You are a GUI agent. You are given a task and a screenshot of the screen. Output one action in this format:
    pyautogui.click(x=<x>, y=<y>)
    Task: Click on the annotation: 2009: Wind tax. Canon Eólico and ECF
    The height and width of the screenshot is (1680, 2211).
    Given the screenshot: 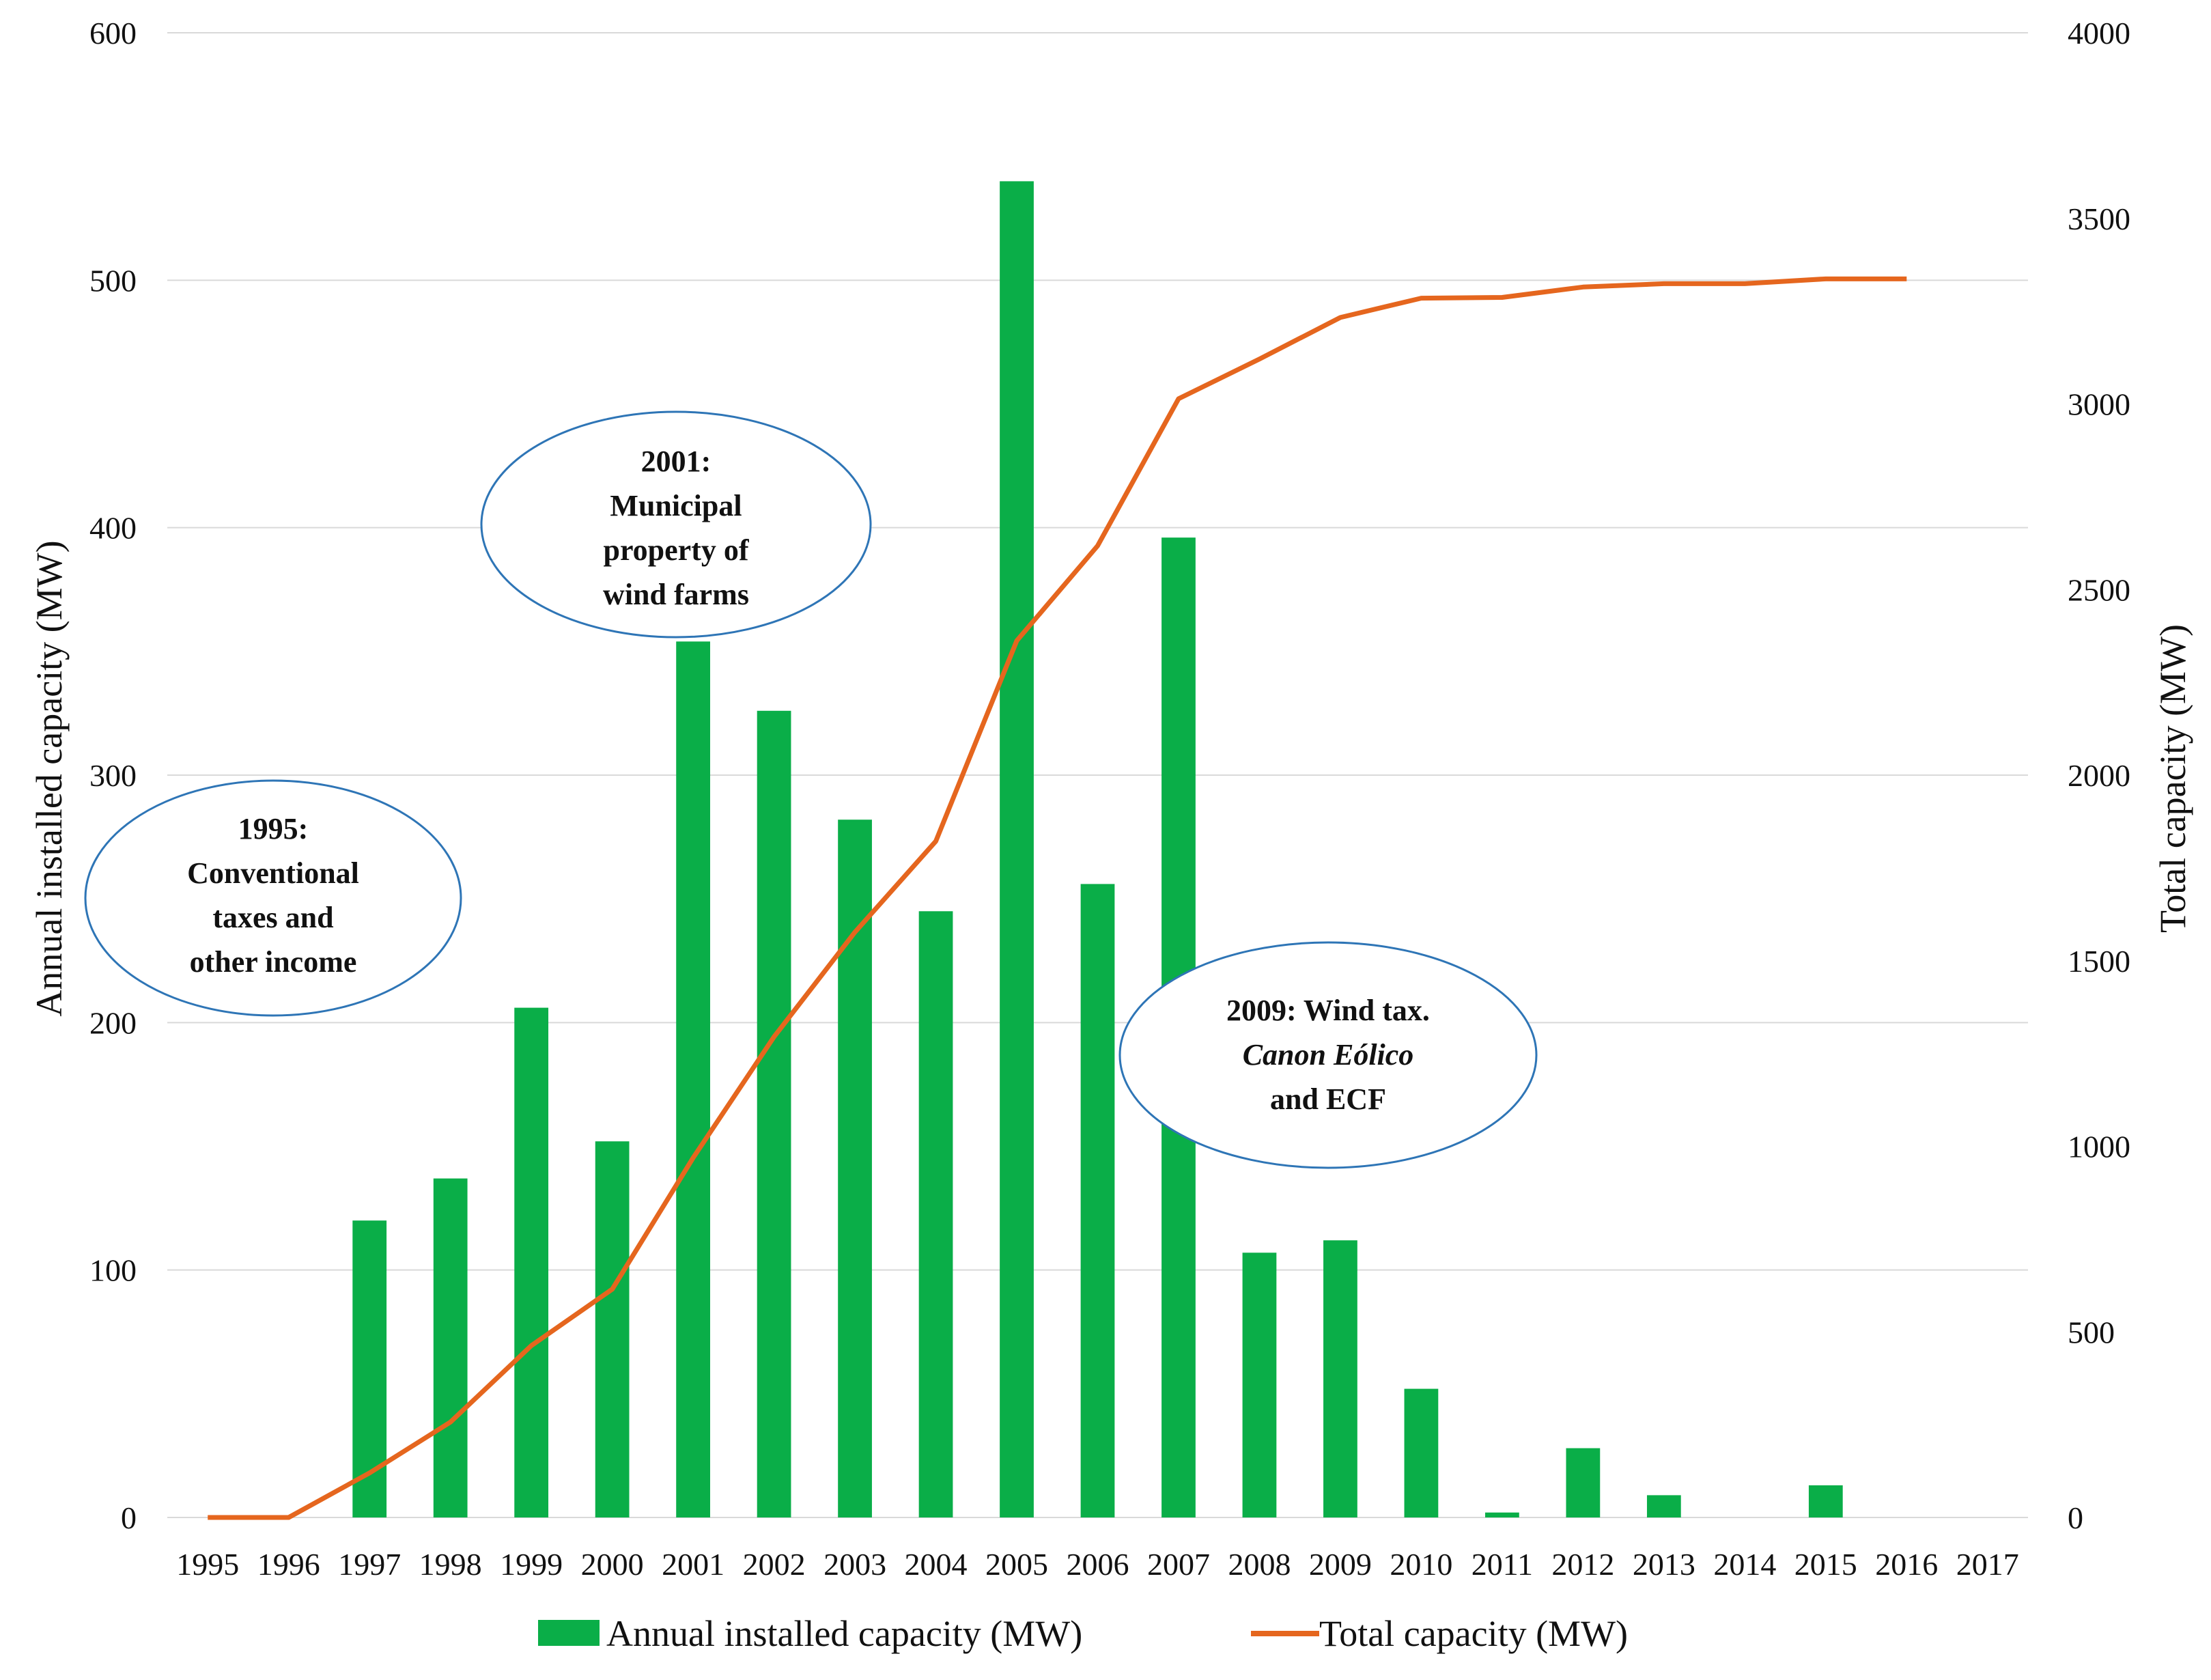 What is the action you would take?
    pyautogui.click(x=1328, y=1055)
    